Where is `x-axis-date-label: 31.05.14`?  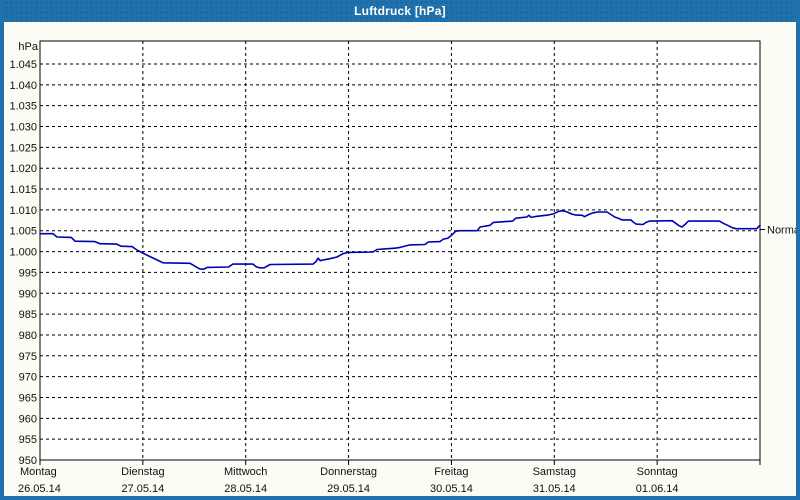 x-axis-date-label: 31.05.14 is located at coordinates (554, 489).